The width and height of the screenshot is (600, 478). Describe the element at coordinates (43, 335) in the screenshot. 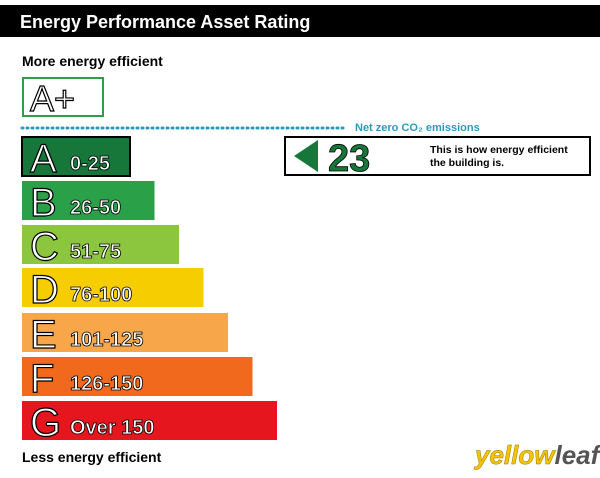

I see `band-letter: E` at that location.